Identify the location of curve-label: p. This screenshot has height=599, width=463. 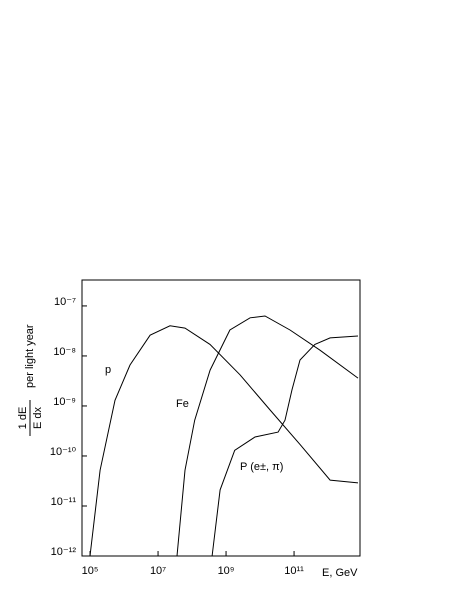
(108, 370).